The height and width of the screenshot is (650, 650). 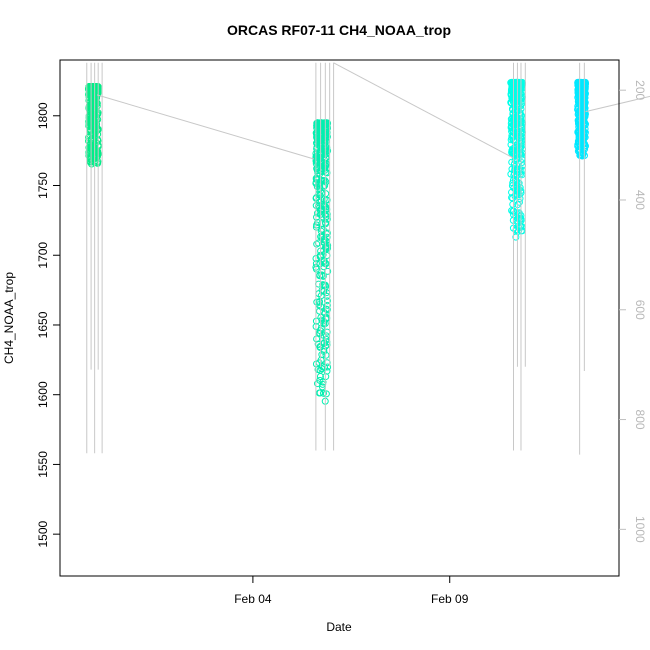 What do you see at coordinates (43, 464) in the screenshot?
I see `y-tick-label: 1550` at bounding box center [43, 464].